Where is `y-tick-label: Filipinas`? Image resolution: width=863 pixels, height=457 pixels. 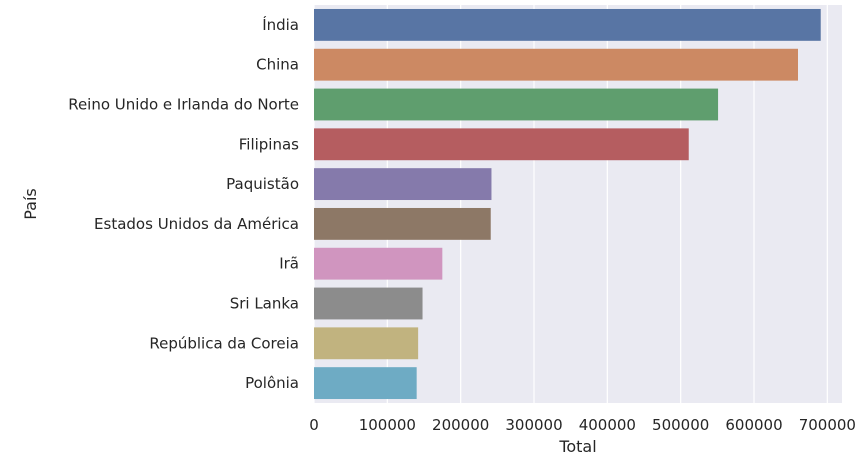
y-tick-label: Filipinas is located at coordinates (269, 144).